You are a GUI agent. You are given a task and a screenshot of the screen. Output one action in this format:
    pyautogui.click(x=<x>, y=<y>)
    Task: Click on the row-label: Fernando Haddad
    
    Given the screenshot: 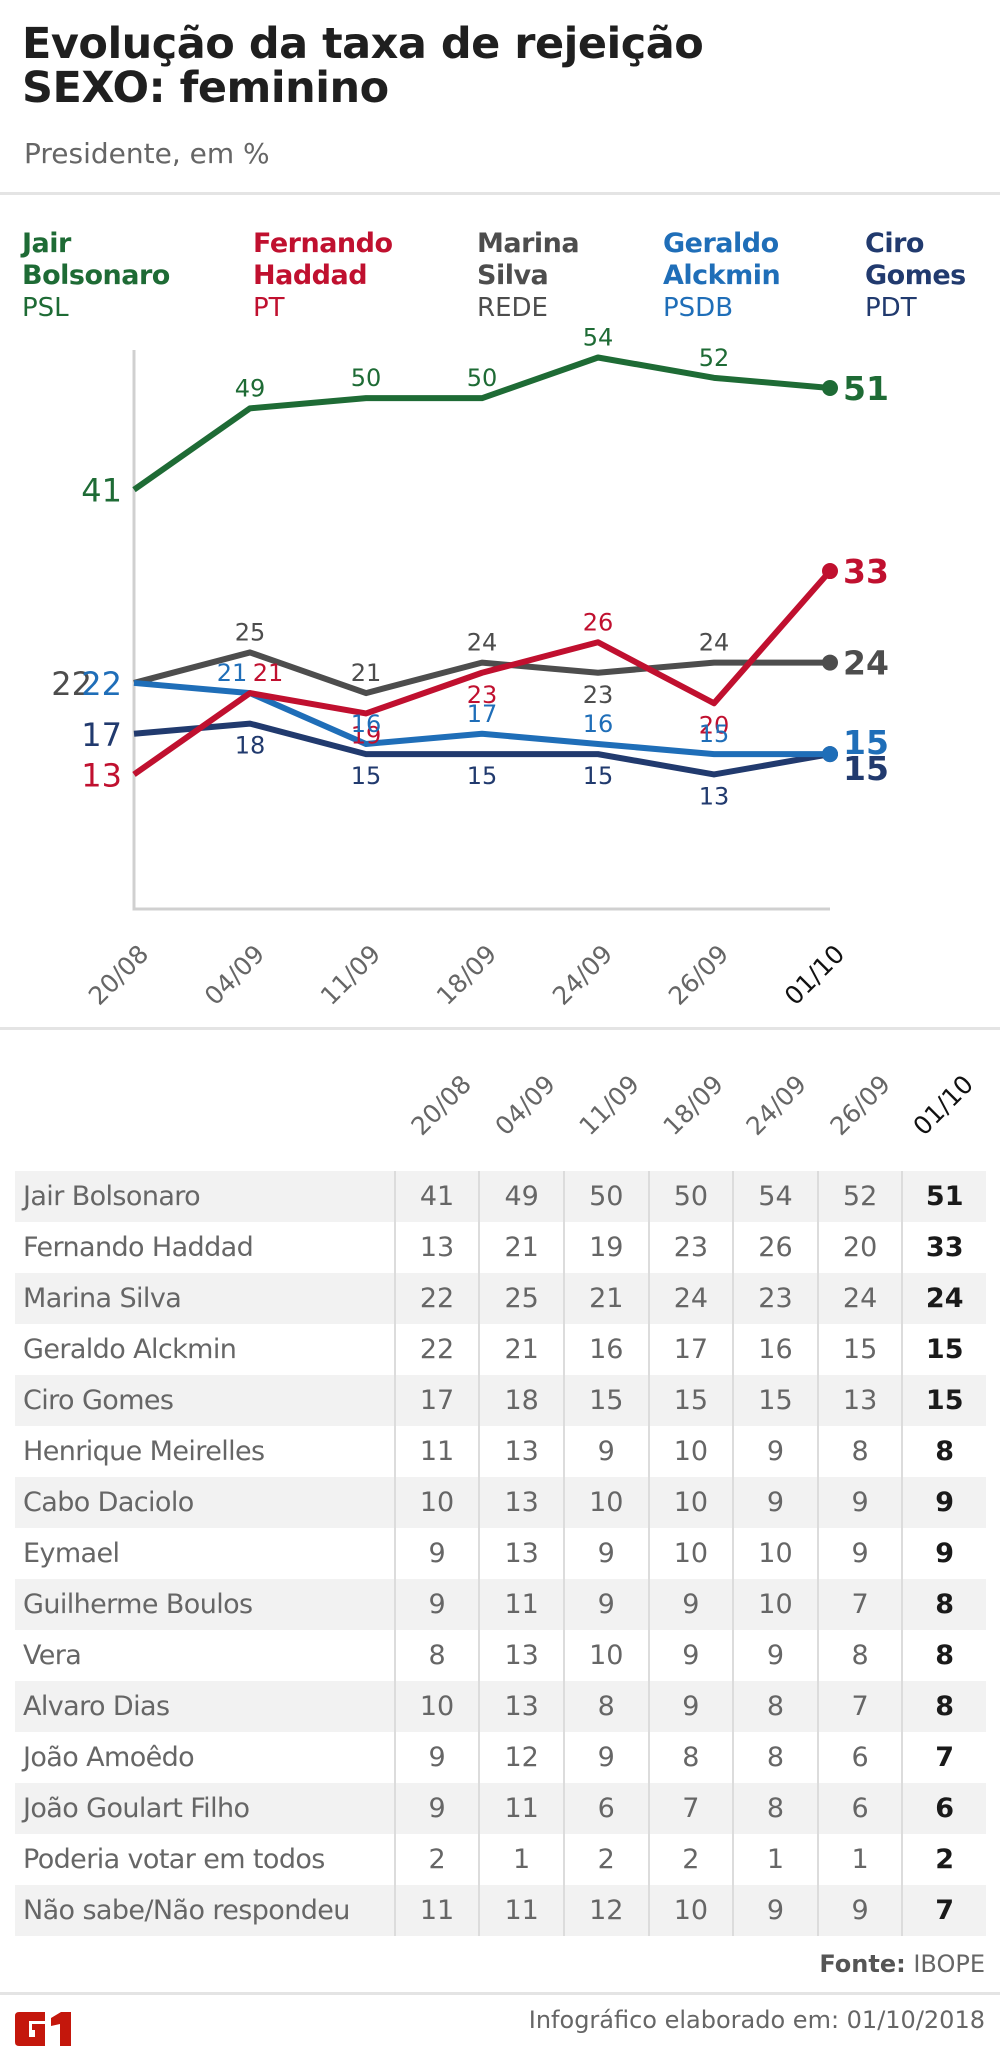 What is the action you would take?
    pyautogui.click(x=138, y=1247)
    